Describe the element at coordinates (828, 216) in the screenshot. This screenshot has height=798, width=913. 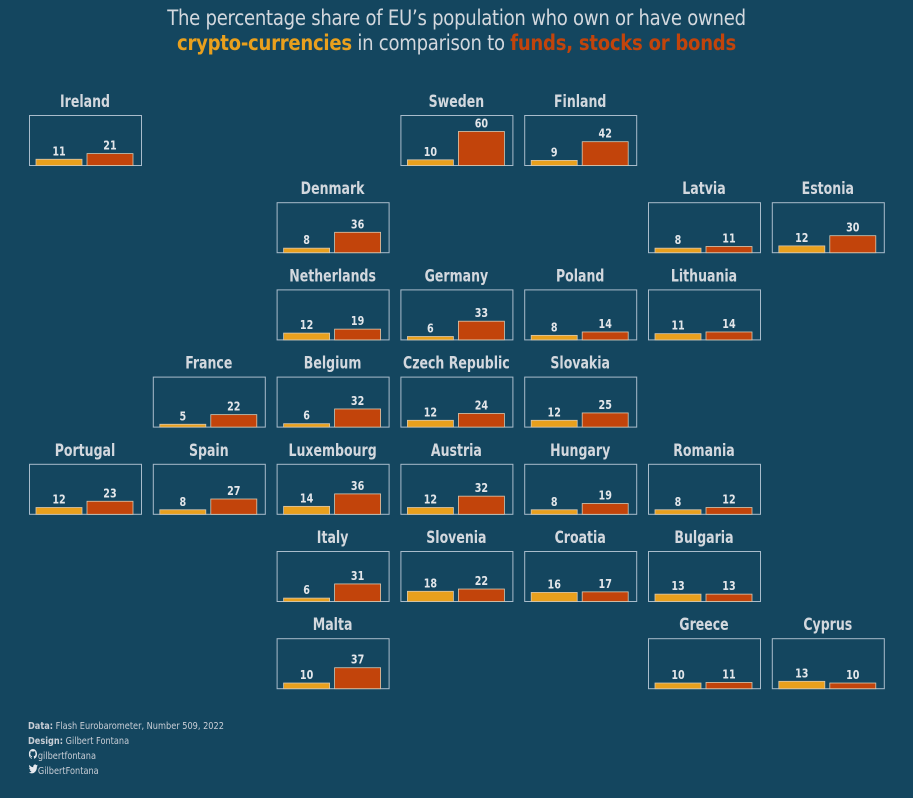
I see `country-tile-estonia: Estonia 12 30` at that location.